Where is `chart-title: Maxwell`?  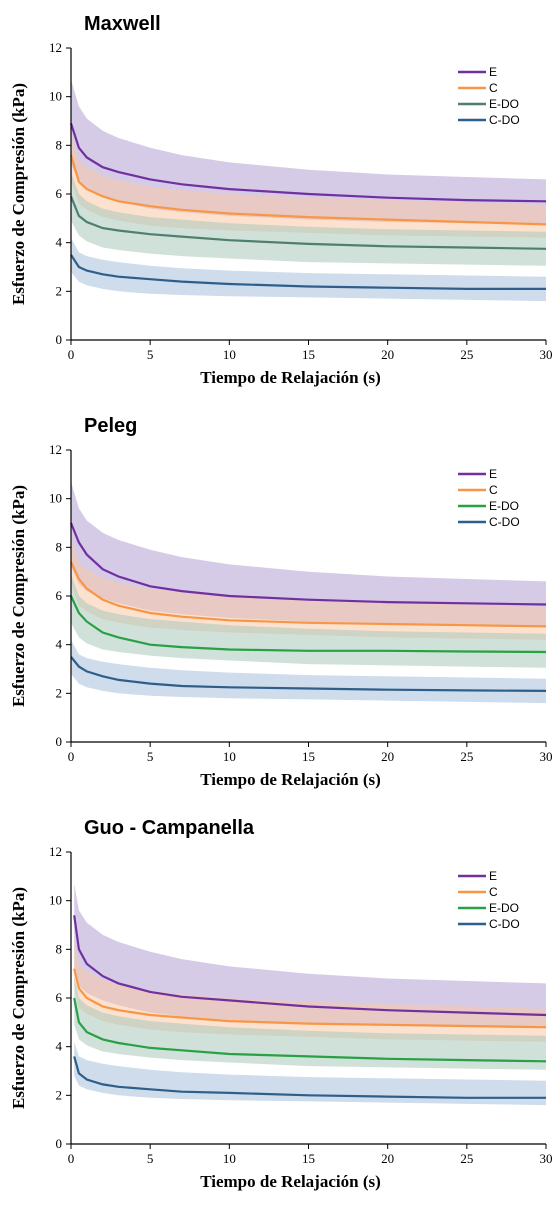 chart-title: Maxwell is located at coordinates (122, 24).